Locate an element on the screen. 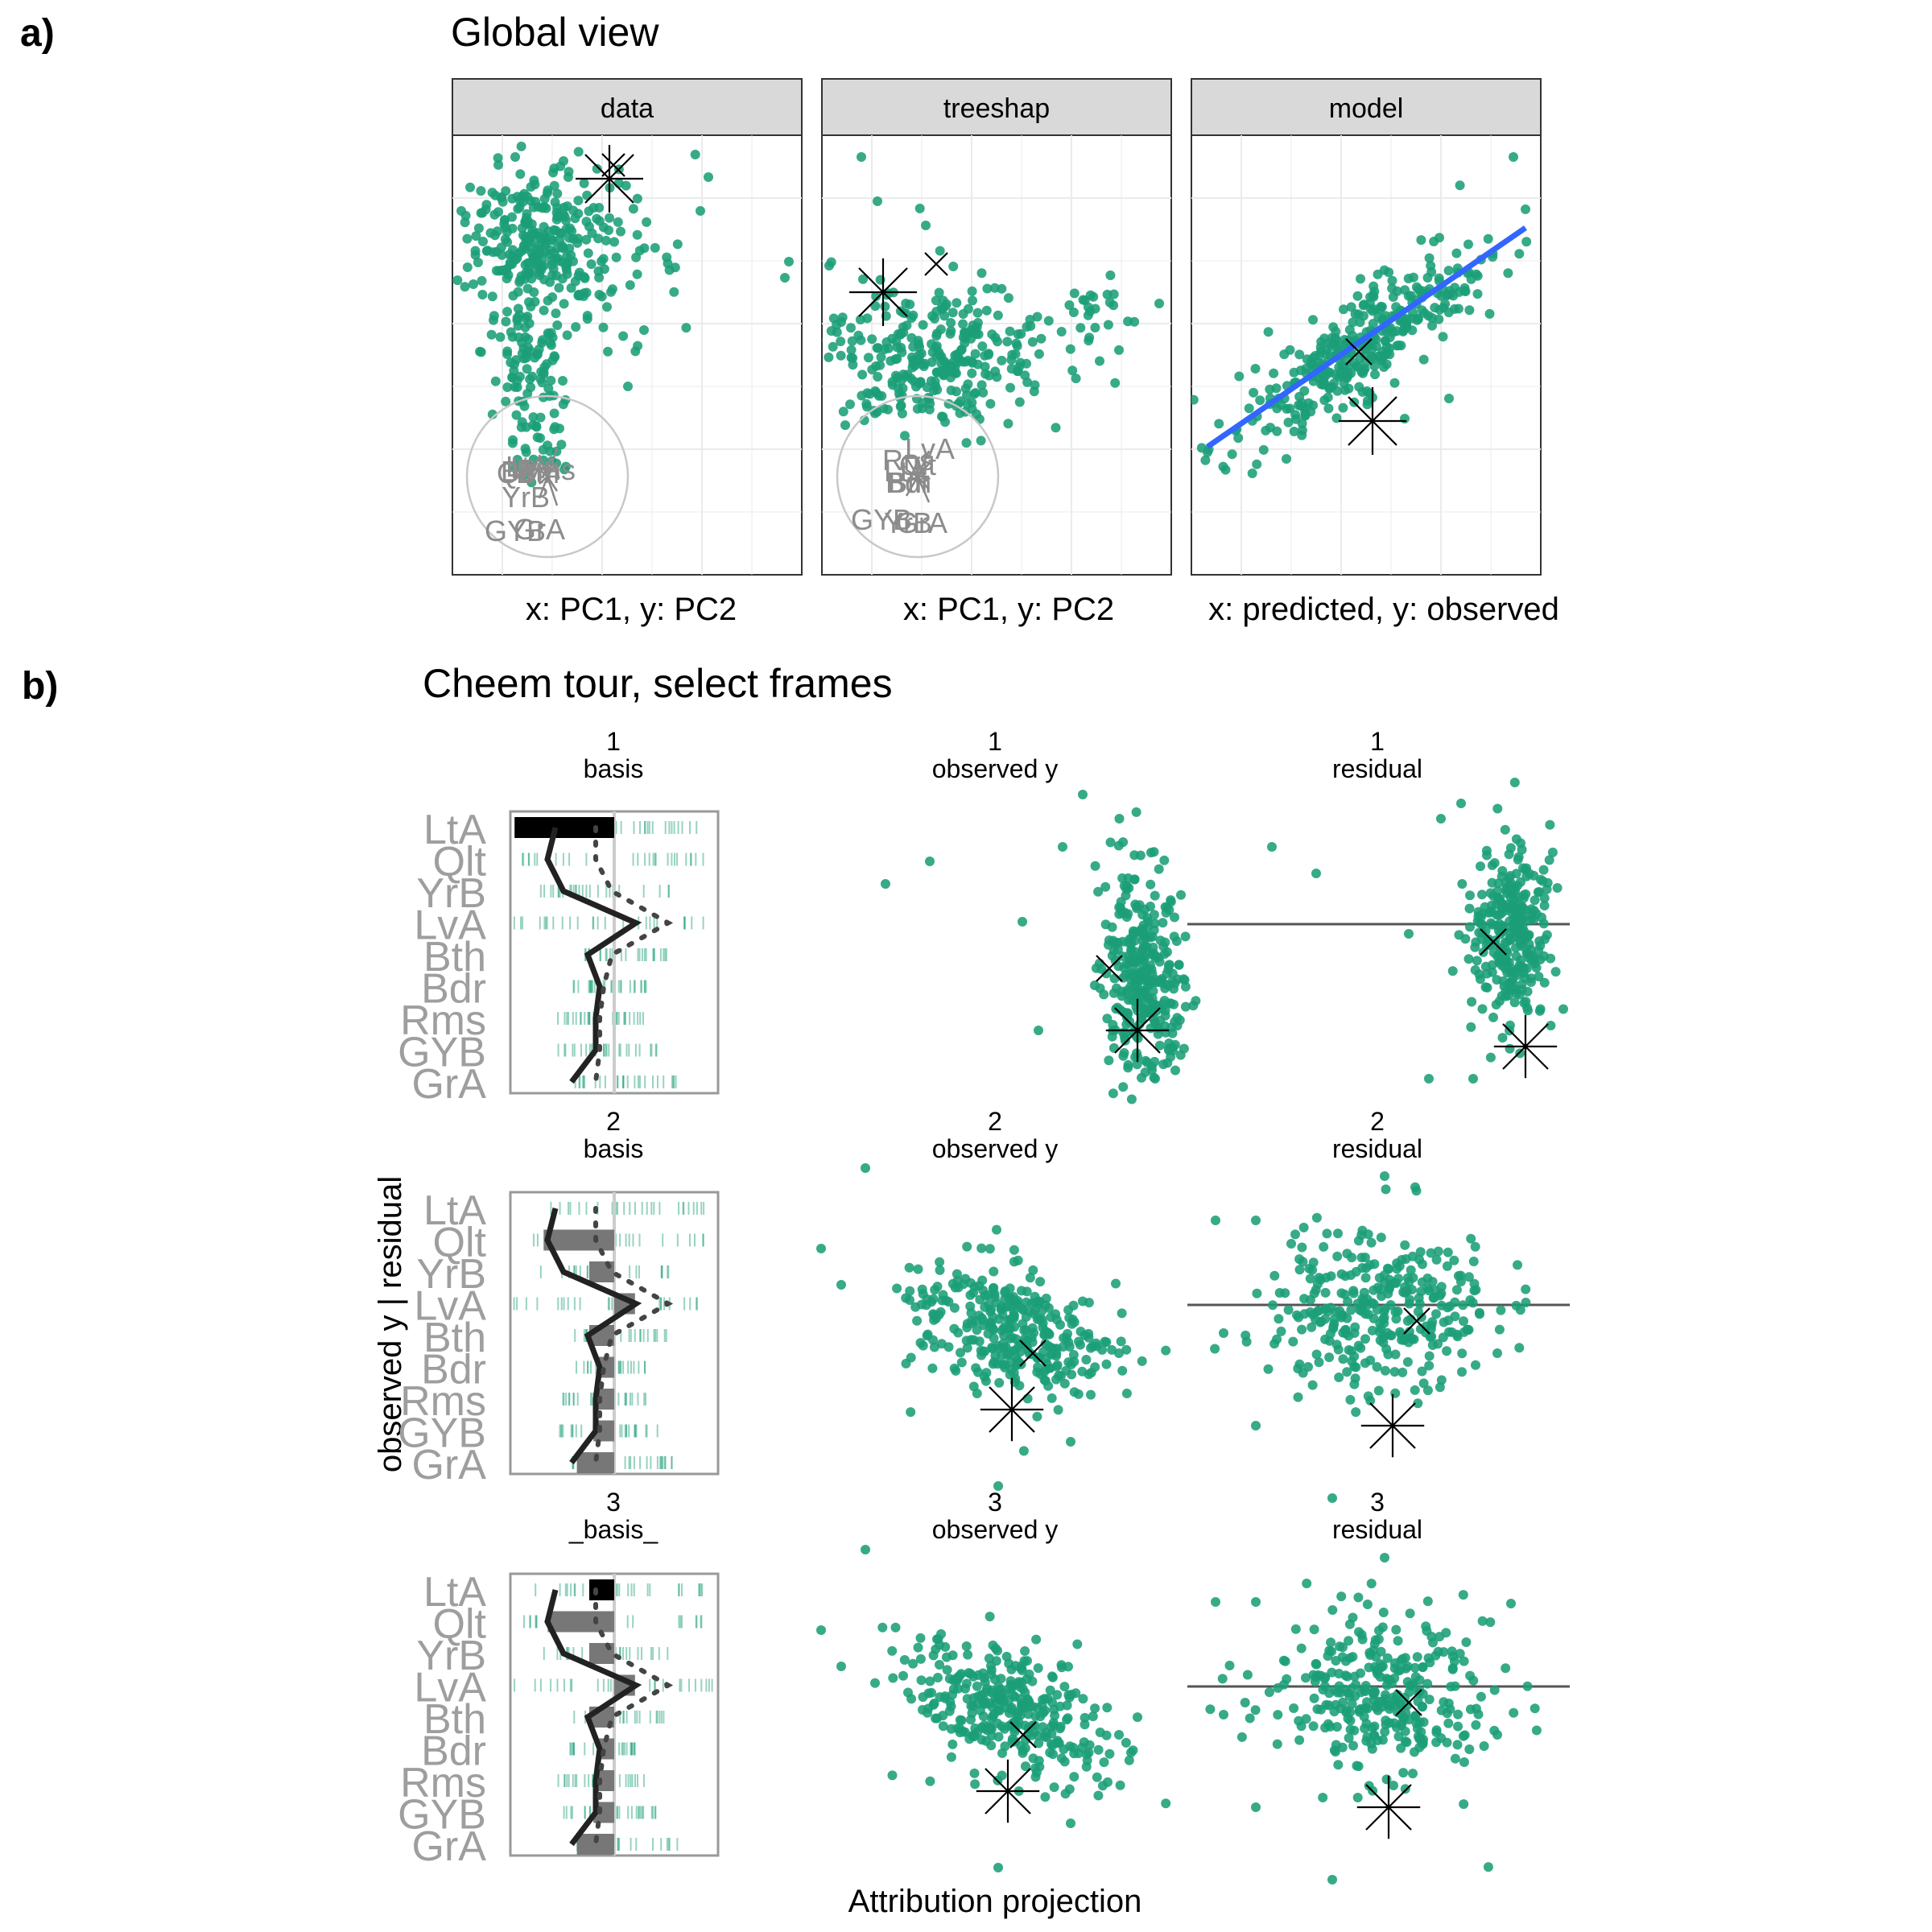  basis-variable-label: Qlt is located at coordinates (460, 1243).